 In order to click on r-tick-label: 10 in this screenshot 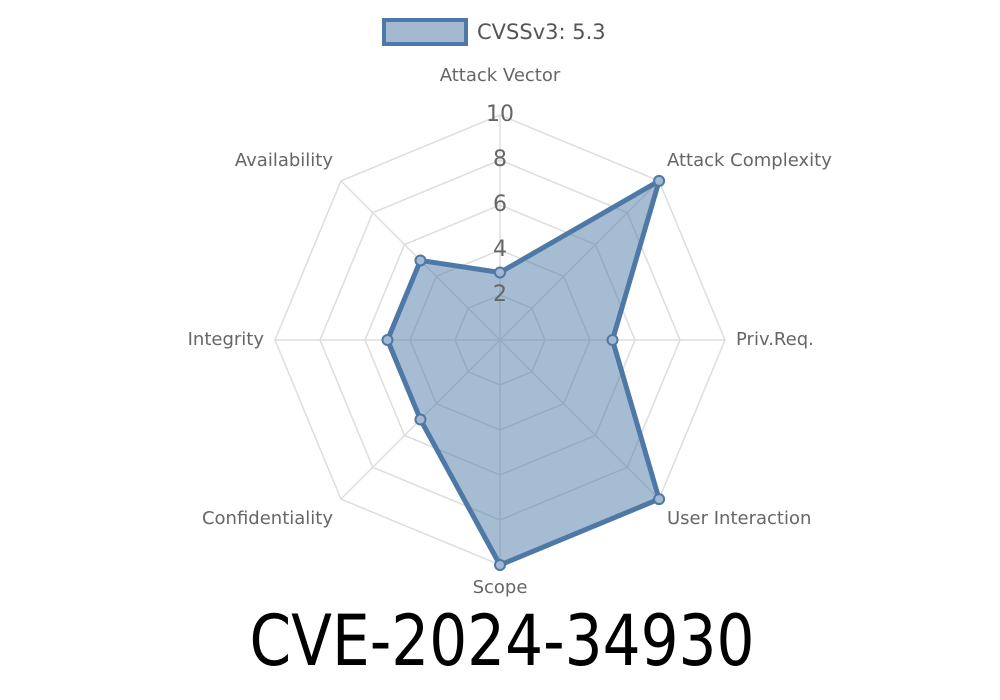, I will do `click(500, 114)`.